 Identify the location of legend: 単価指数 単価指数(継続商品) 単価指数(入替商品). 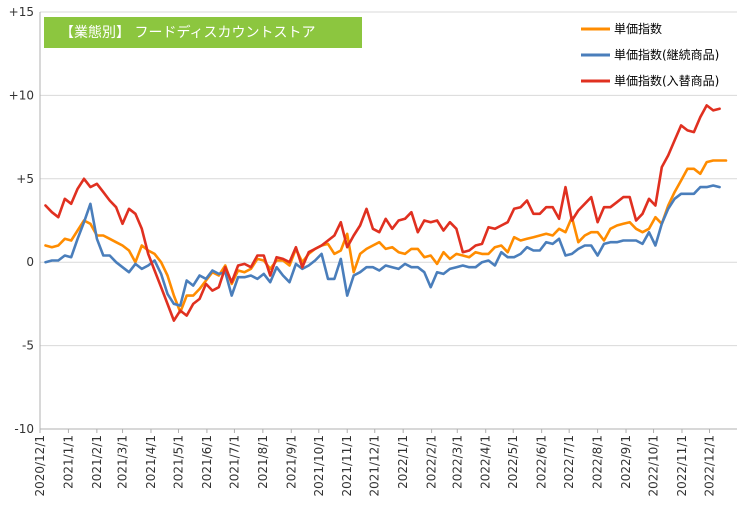
(650, 54).